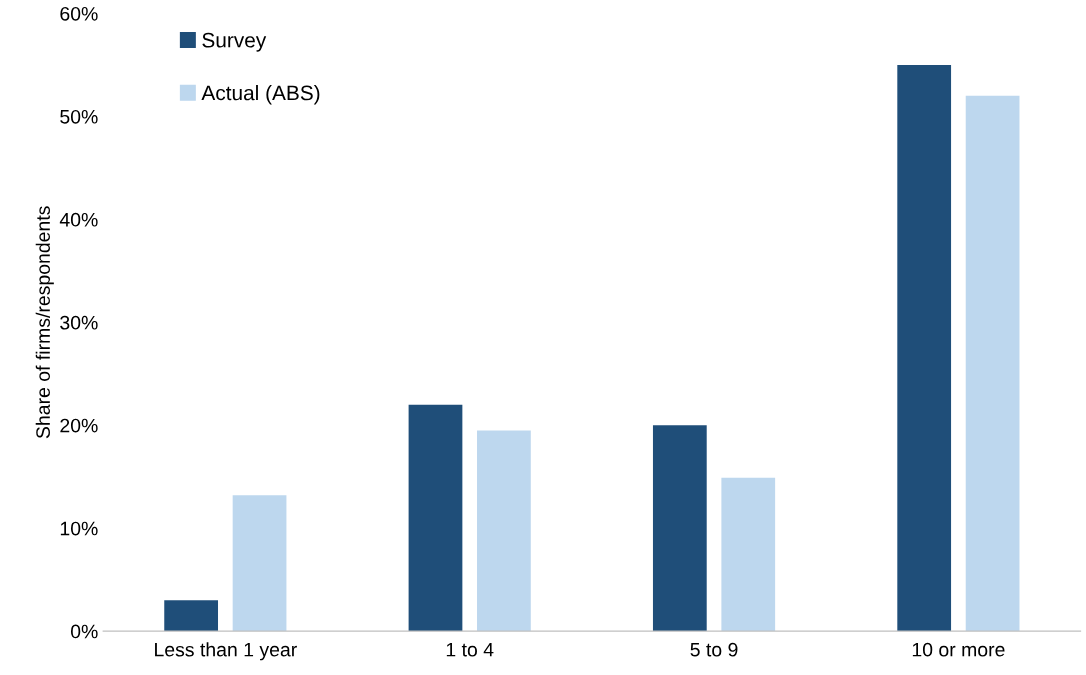  Describe the element at coordinates (234, 42) in the screenshot. I see `legend-label: Survey` at that location.